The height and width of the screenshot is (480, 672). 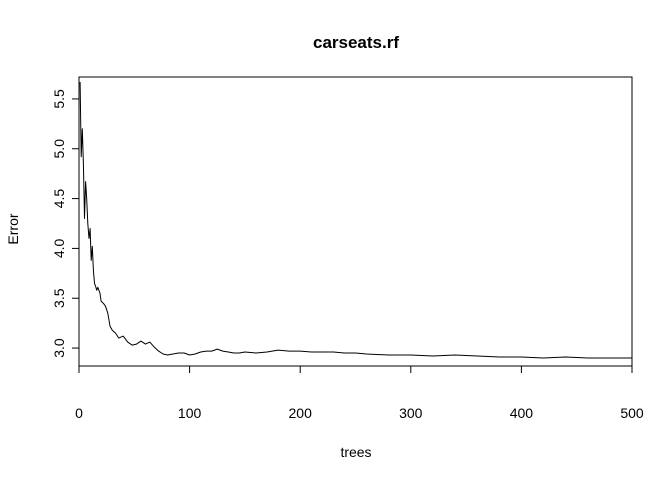 I want to click on x-tick-label: 0, so click(x=79, y=413).